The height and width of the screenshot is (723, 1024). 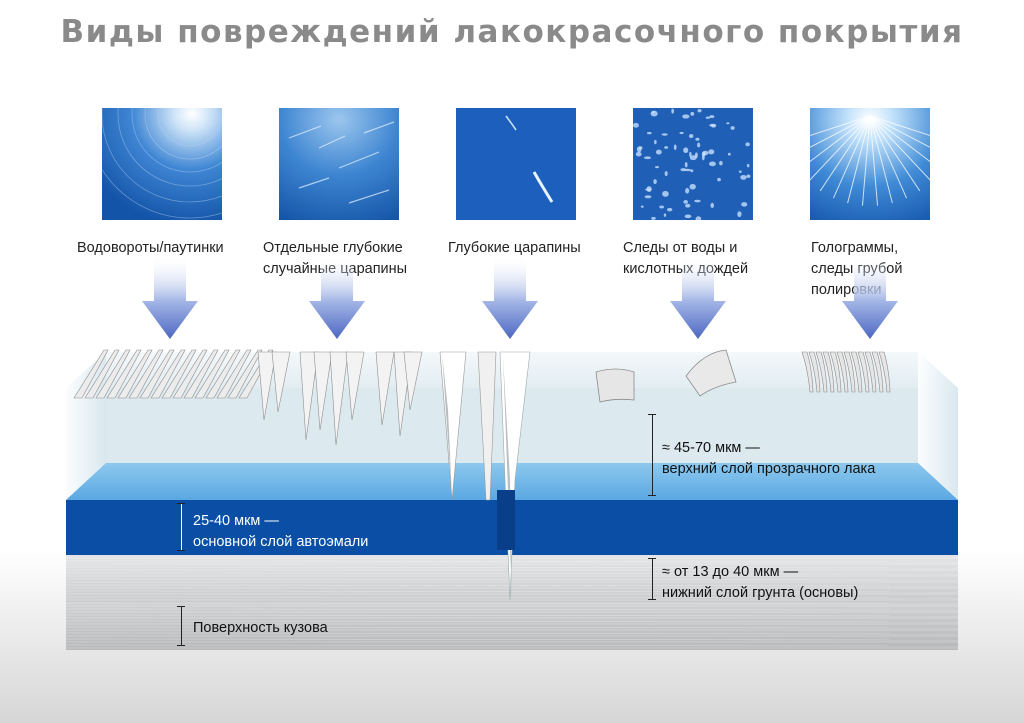 I want to click on basecoat-bracket, so click(x=183, y=527).